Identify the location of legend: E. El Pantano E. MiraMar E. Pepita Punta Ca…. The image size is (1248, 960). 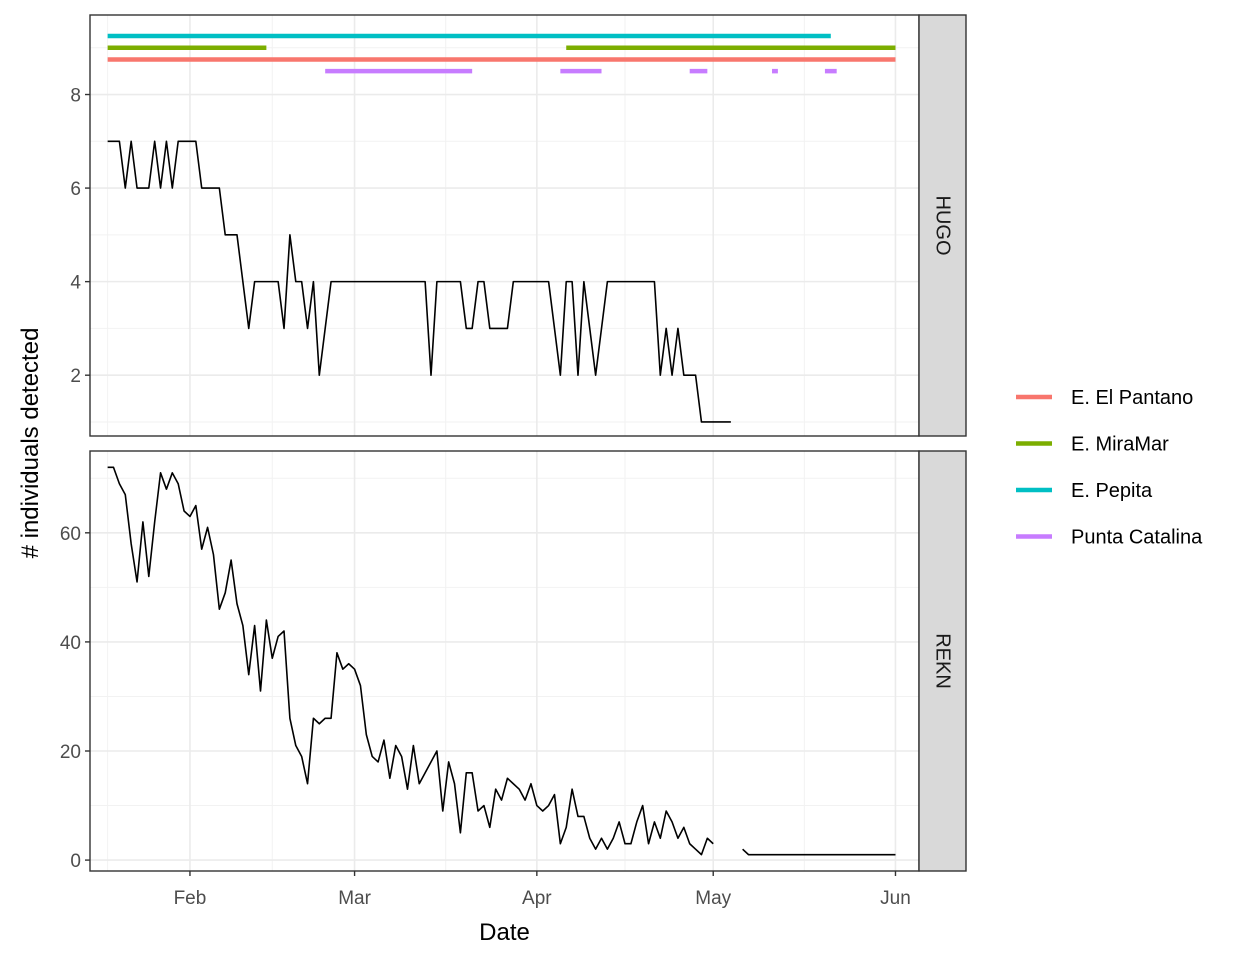
(1109, 468).